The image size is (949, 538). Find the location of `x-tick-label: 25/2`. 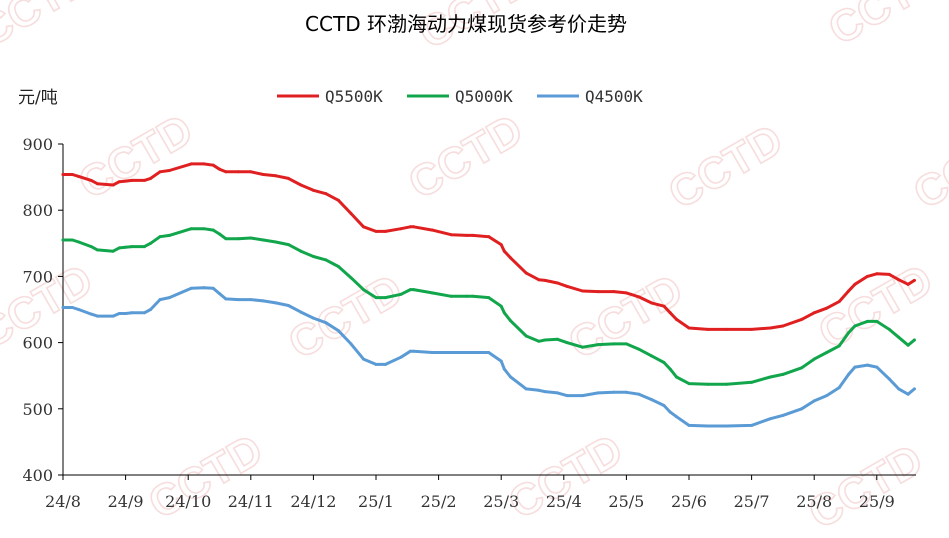

x-tick-label: 25/2 is located at coordinates (439, 501).